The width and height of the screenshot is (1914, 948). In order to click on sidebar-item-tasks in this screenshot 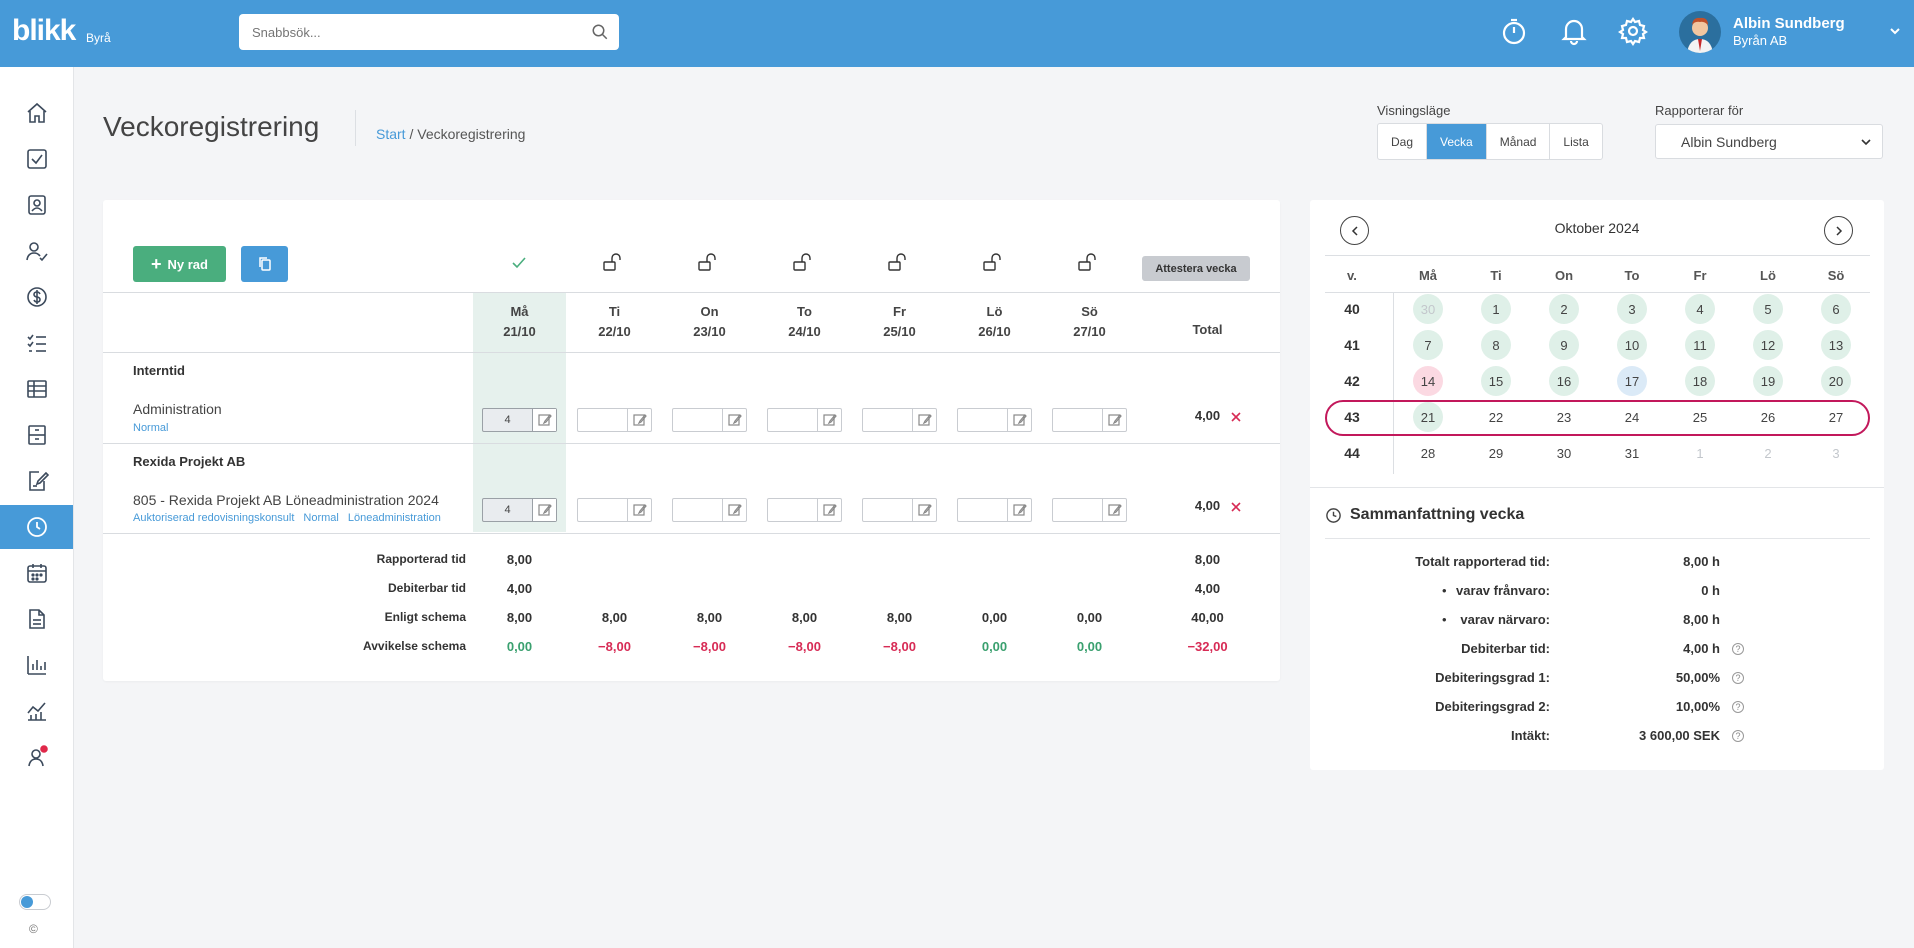, I will do `click(36, 159)`.